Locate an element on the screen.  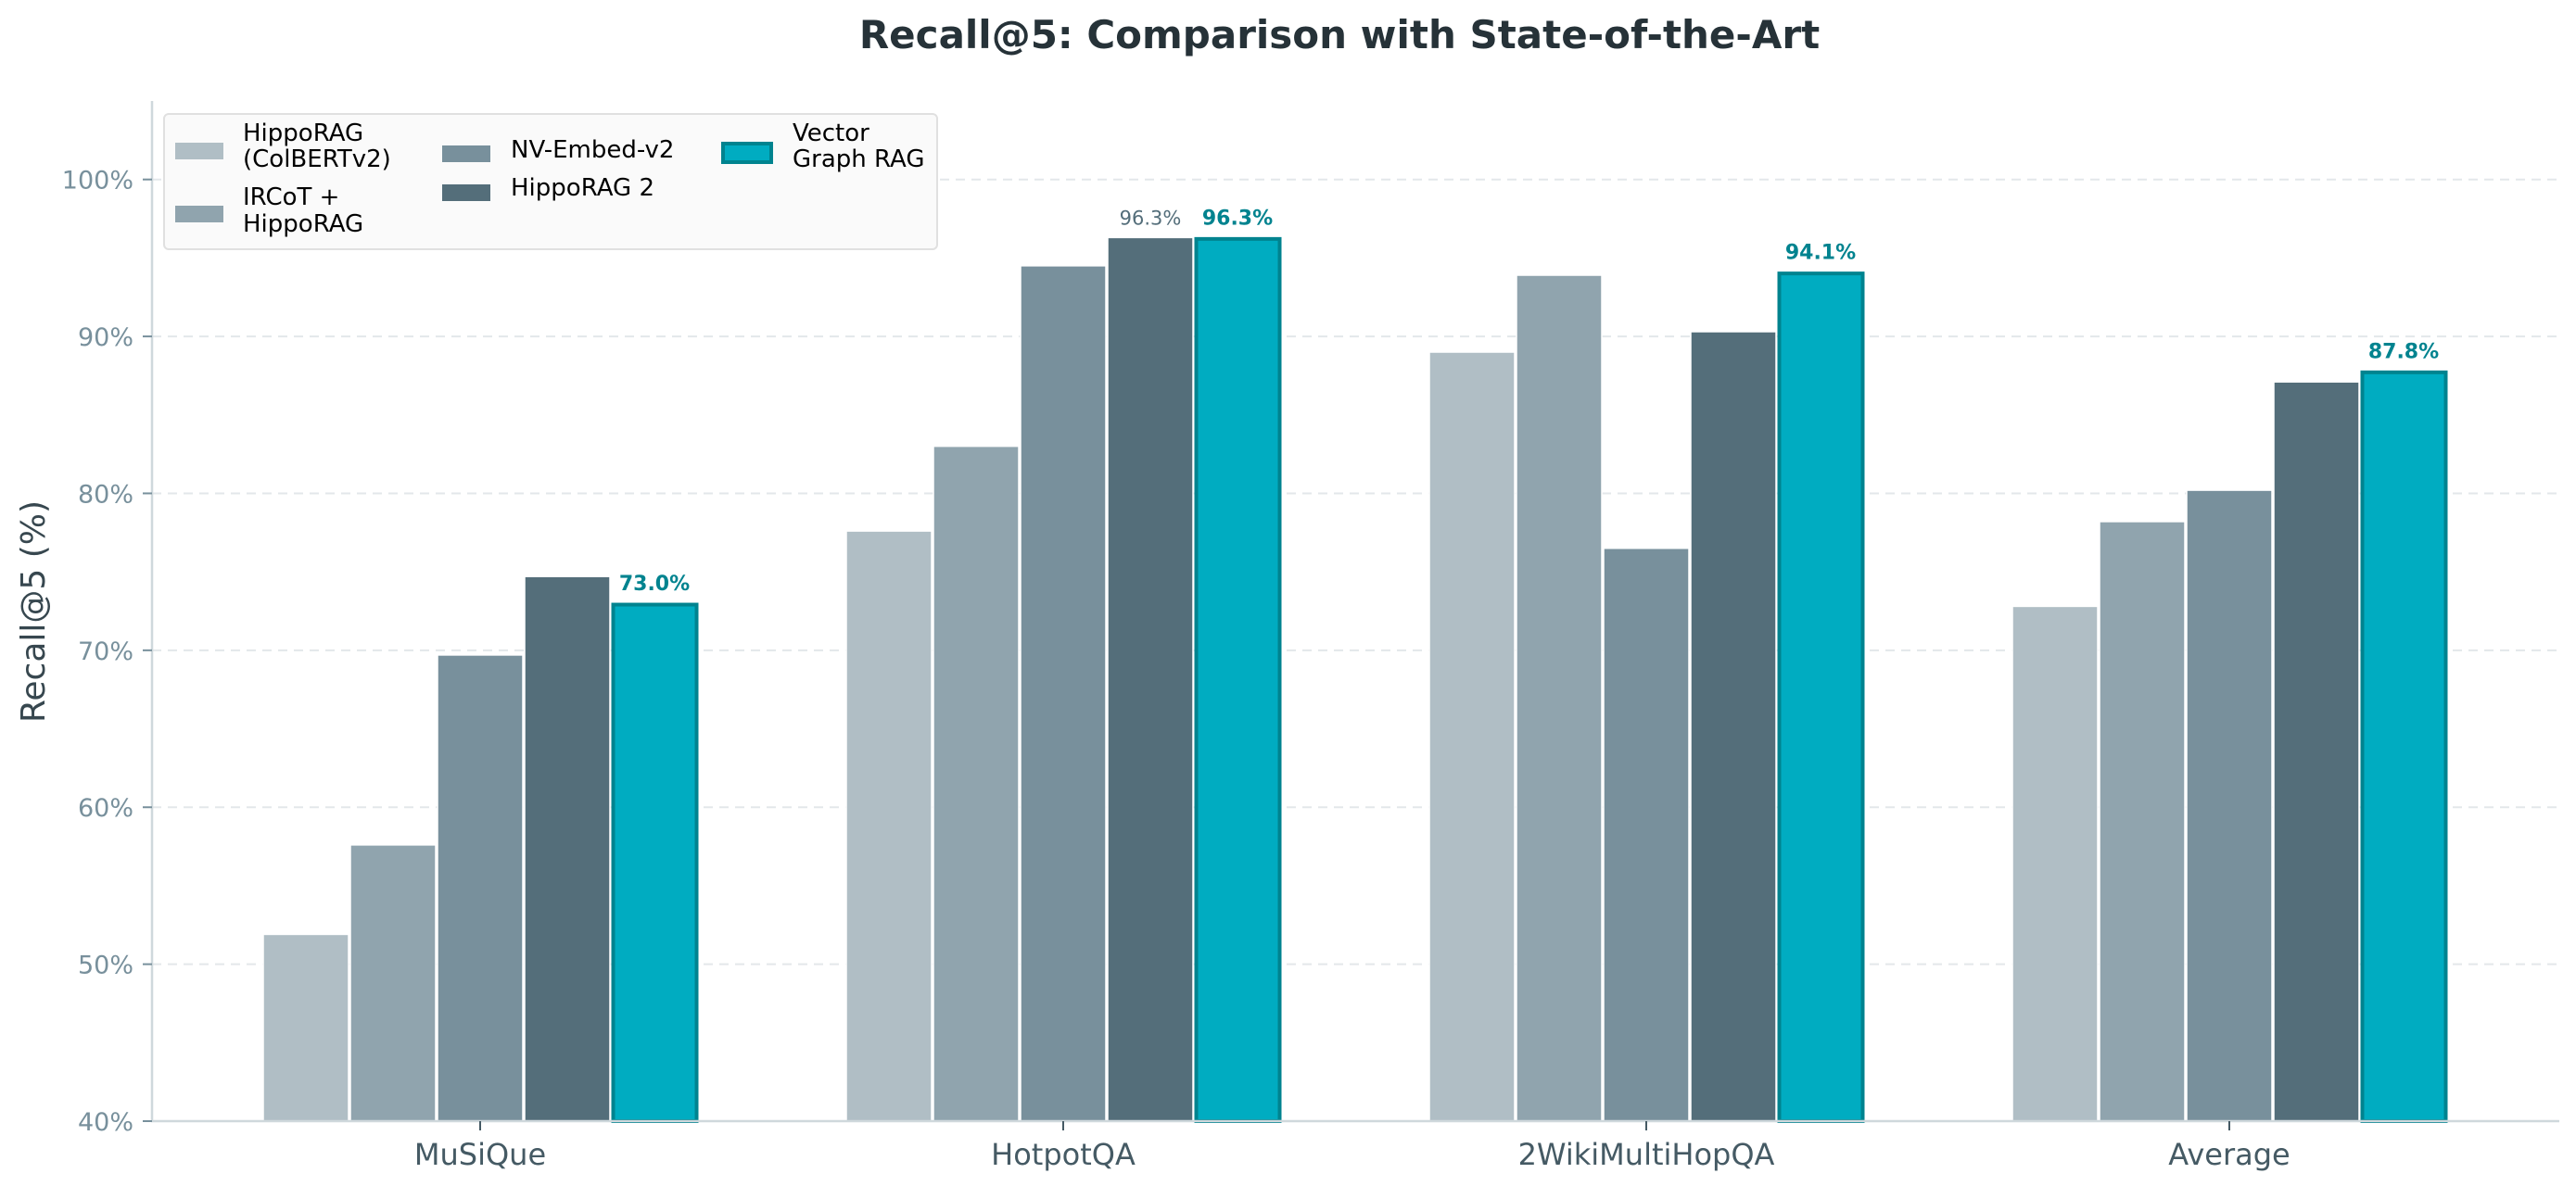
x-tick-label: 2WikiMultiHopQA is located at coordinates (1646, 1154).